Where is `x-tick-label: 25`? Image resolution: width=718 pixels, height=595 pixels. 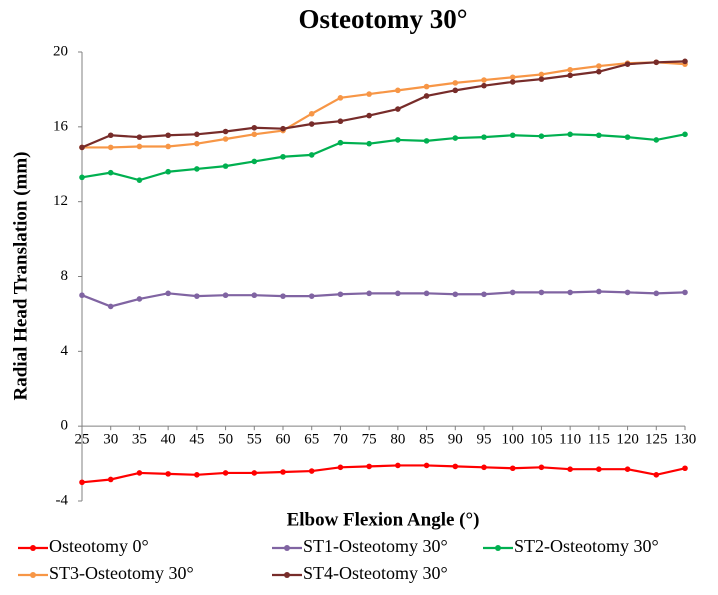 x-tick-label: 25 is located at coordinates (82, 440).